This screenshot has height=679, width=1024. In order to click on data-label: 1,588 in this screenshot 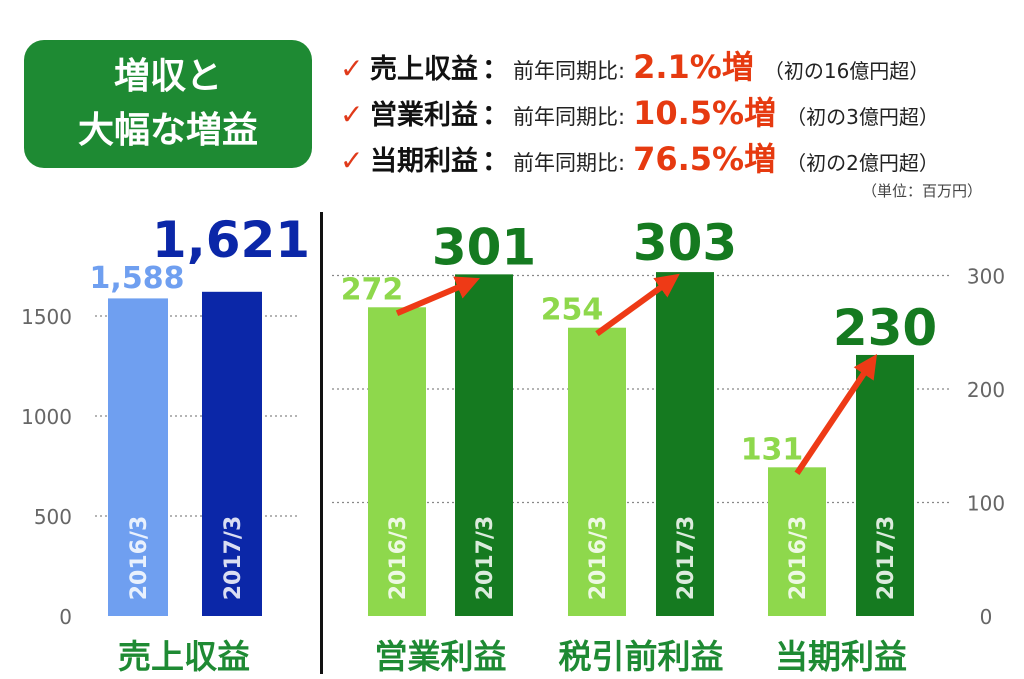, I will do `click(137, 278)`.